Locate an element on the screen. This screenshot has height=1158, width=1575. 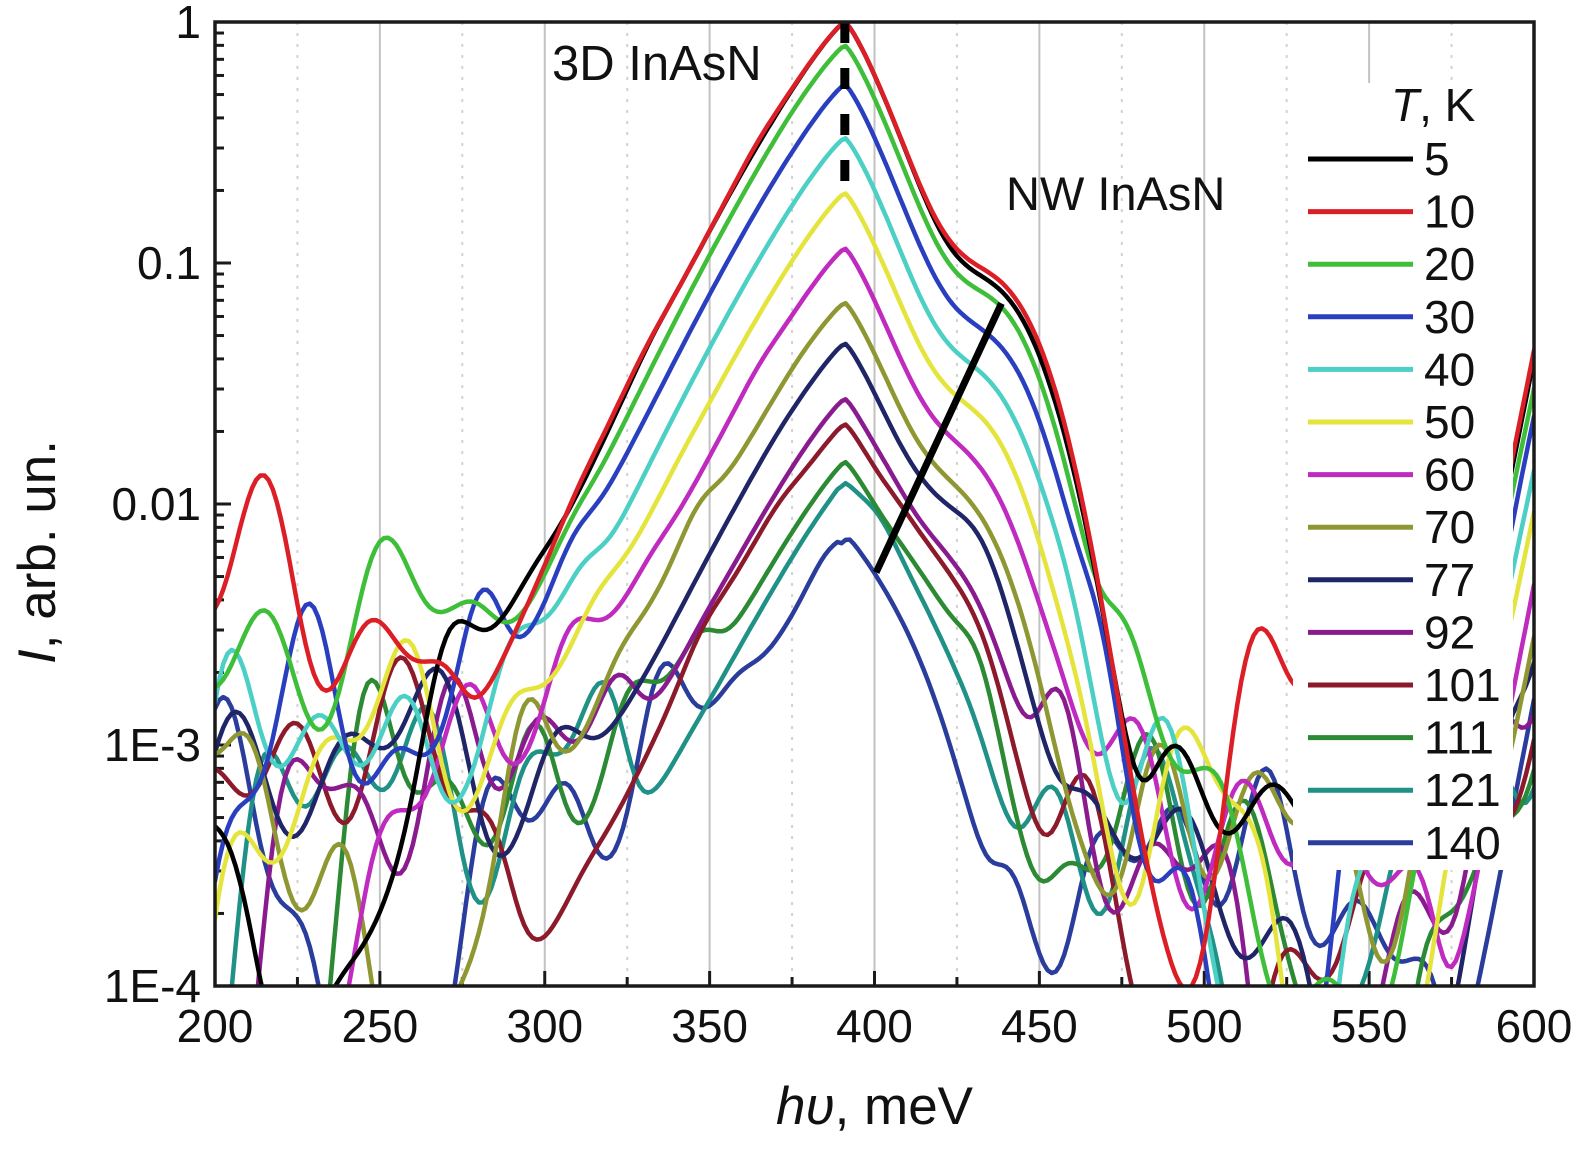
legend-label-60K: 60 is located at coordinates (1449, 475).